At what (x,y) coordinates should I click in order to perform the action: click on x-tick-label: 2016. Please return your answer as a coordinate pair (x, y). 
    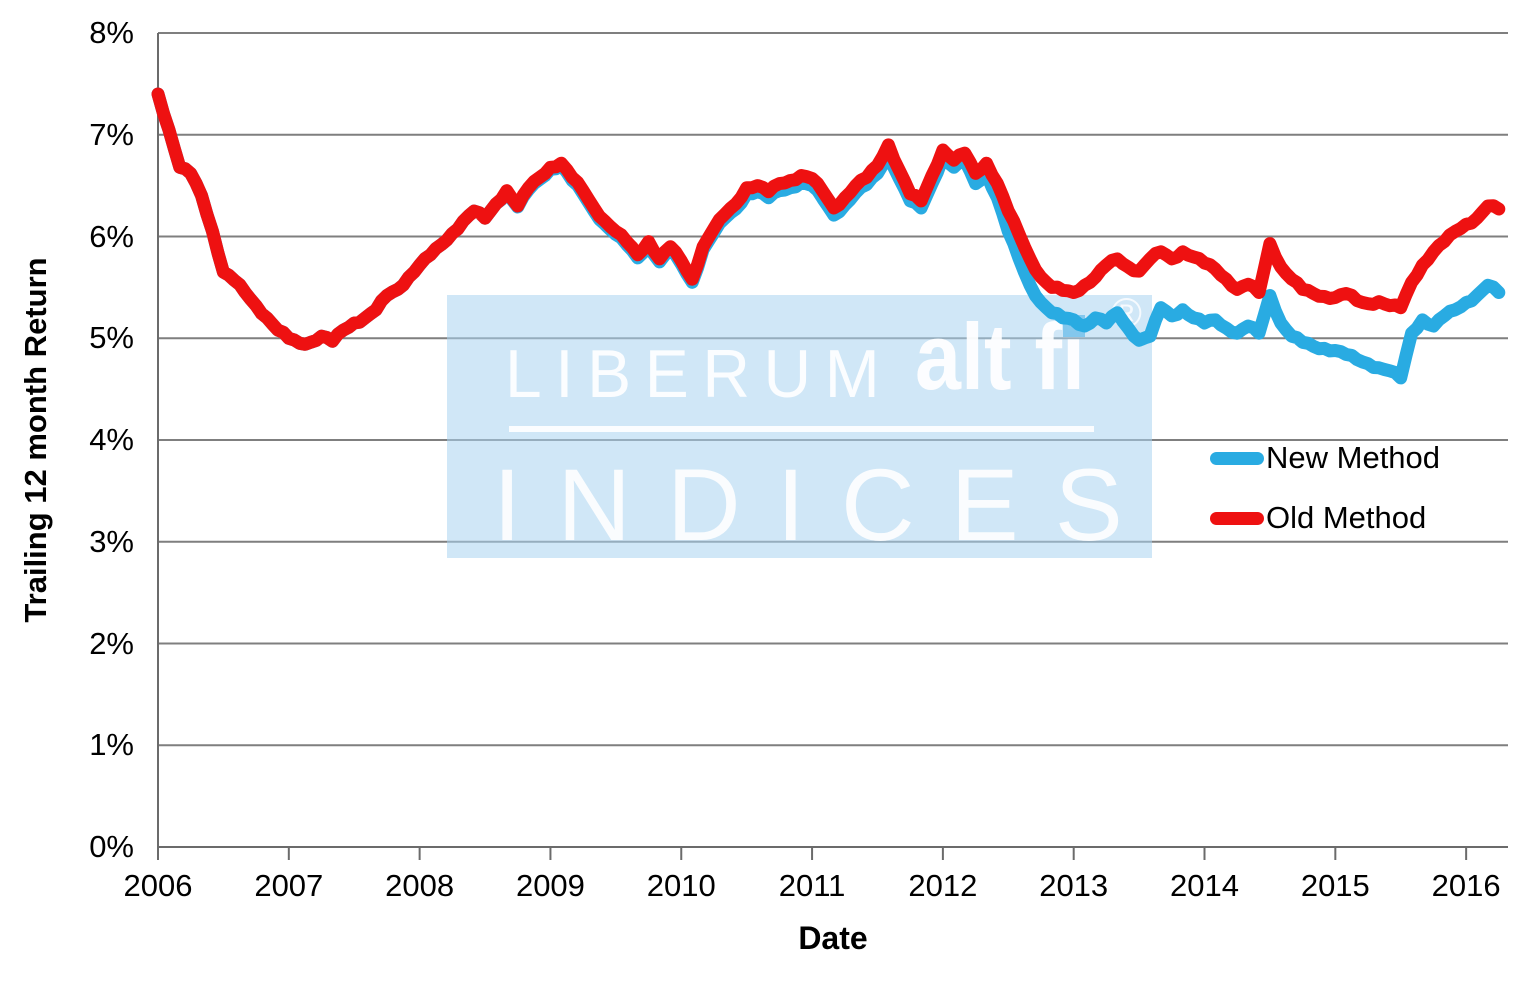
    Looking at the image, I should click on (1466, 885).